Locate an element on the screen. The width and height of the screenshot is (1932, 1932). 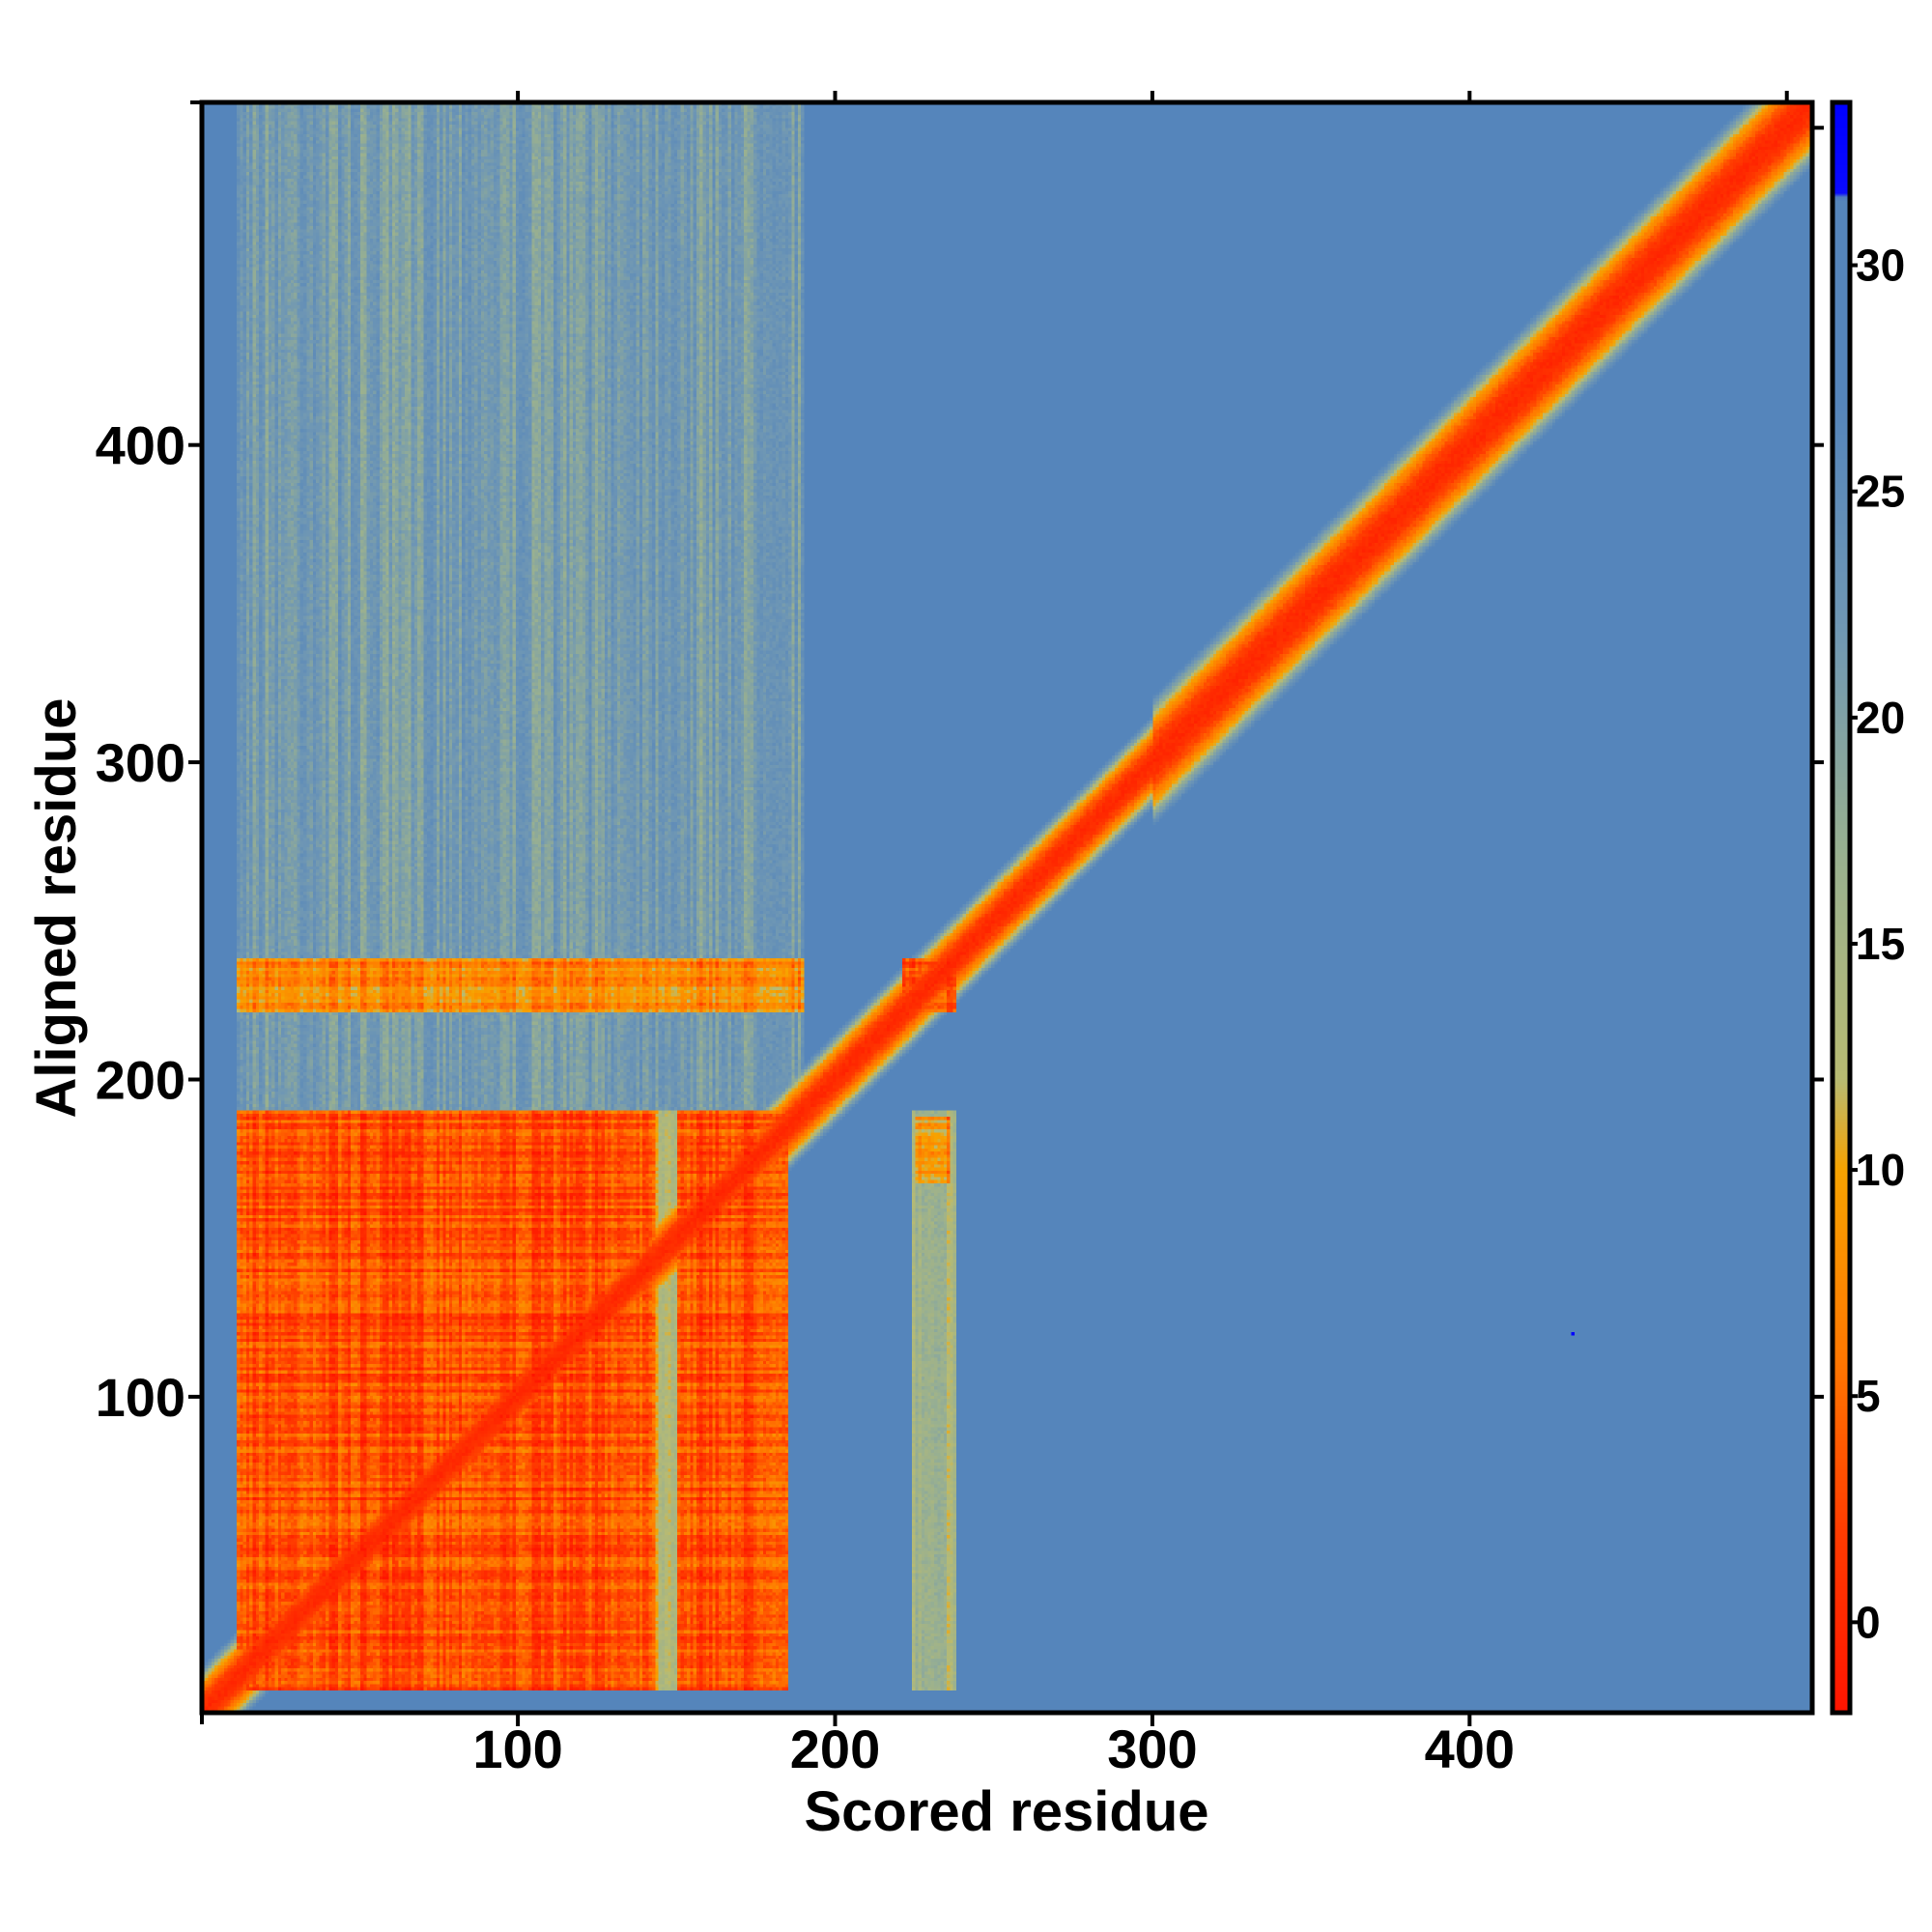
colorbar-tick-label: 15 is located at coordinates (1880, 944).